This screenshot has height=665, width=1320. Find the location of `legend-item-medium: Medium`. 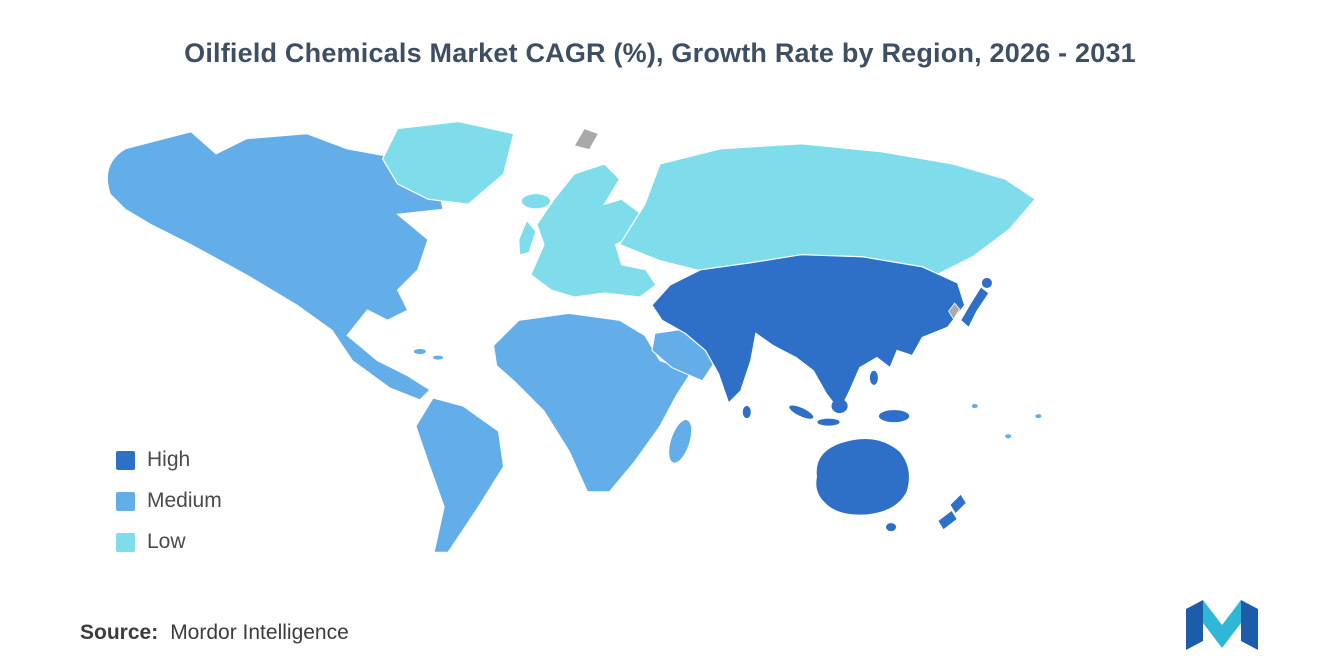

legend-item-medium: Medium is located at coordinates (169, 501).